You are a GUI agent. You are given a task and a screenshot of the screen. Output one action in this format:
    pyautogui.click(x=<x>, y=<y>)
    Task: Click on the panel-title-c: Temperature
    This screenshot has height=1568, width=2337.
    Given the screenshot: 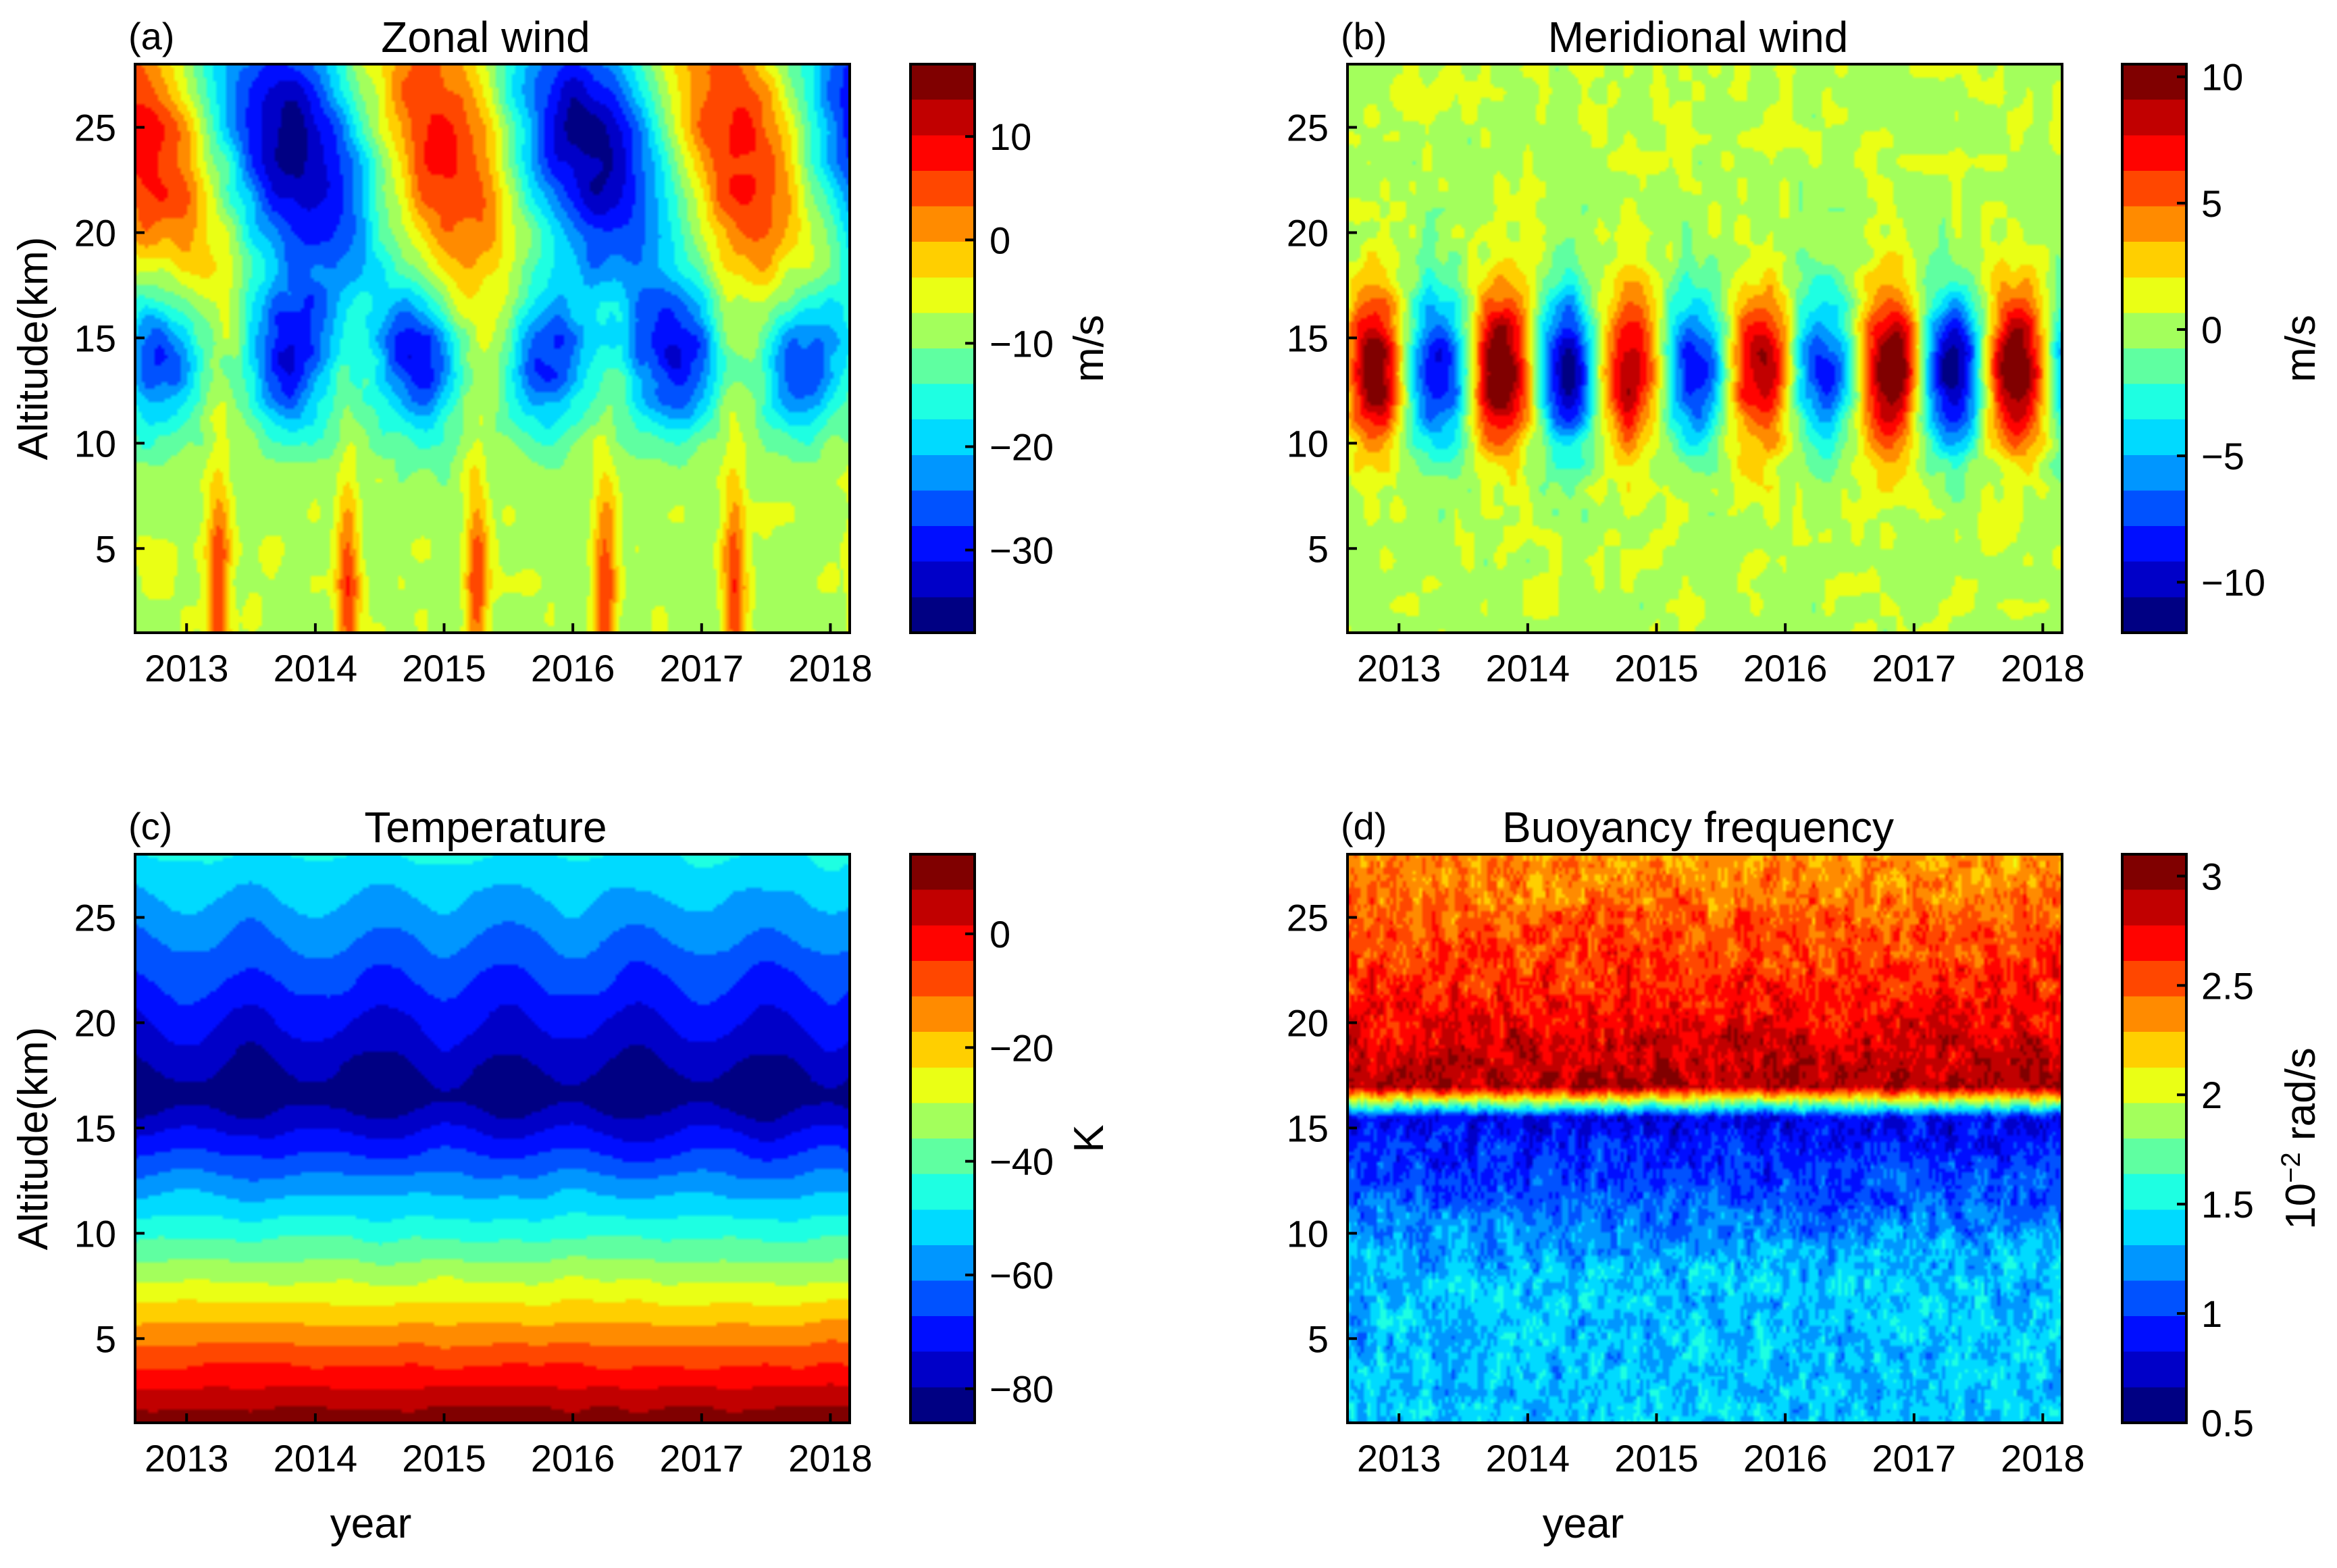 What is the action you would take?
    pyautogui.click(x=486, y=827)
    